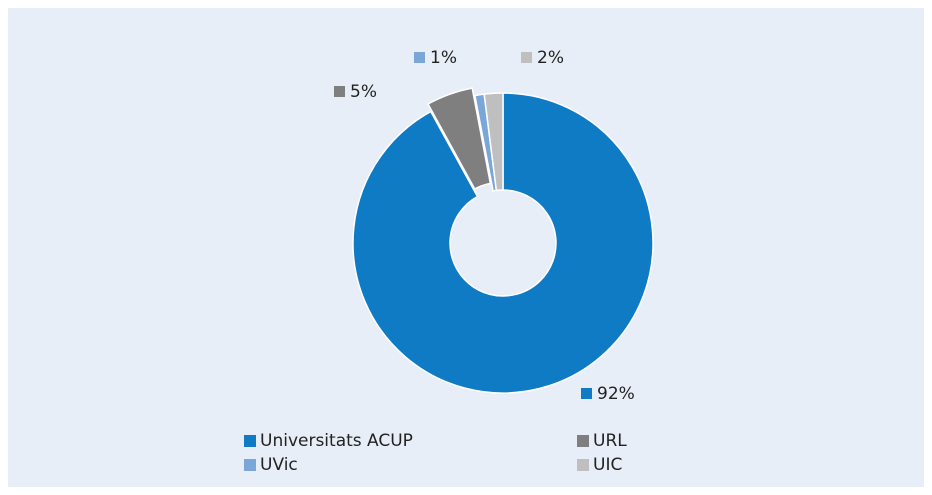 Image resolution: width=932 pixels, height=495 pixels. Describe the element at coordinates (336, 441) in the screenshot. I see `legend-label: Universitats ACUP` at that location.